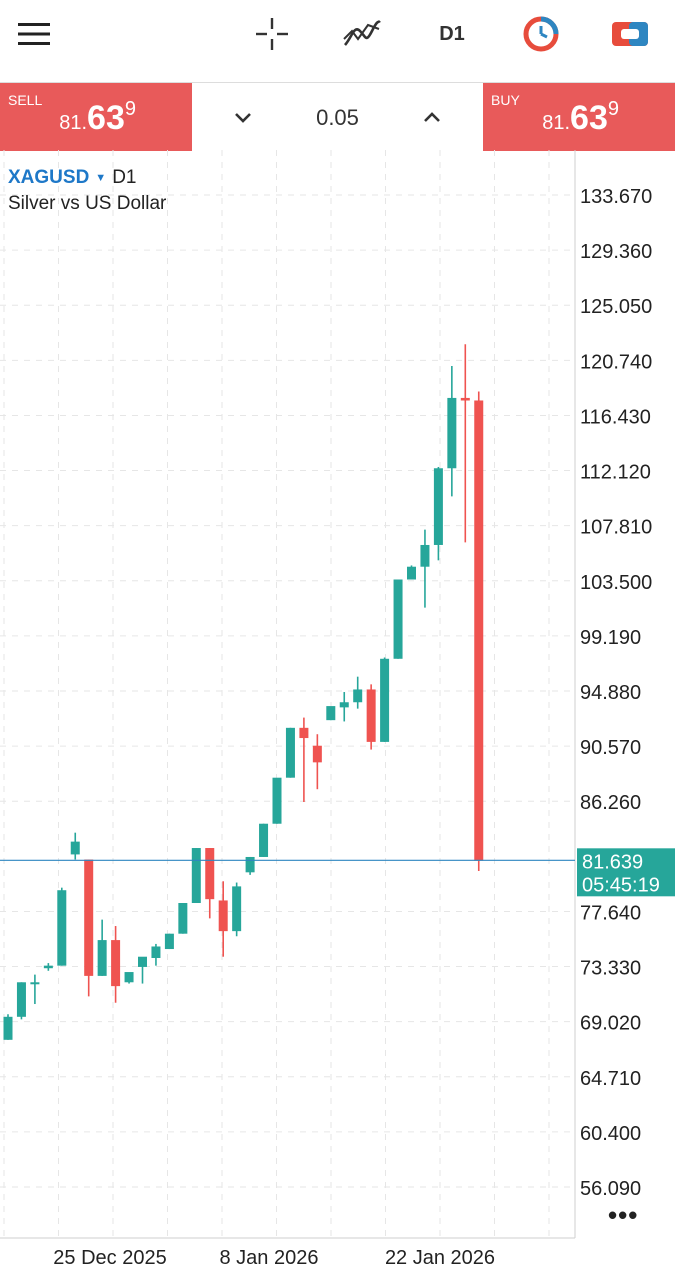  Describe the element at coordinates (124, 177) in the screenshot. I see `symbol-timeframe: D1` at that location.